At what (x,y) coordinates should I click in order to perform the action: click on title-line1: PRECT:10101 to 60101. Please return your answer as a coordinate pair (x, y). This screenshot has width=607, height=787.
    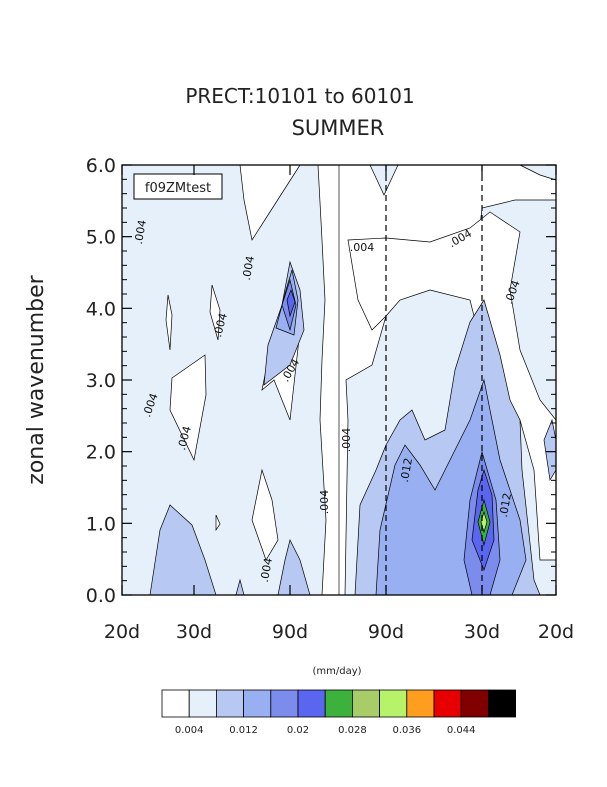
    Looking at the image, I should click on (299, 96).